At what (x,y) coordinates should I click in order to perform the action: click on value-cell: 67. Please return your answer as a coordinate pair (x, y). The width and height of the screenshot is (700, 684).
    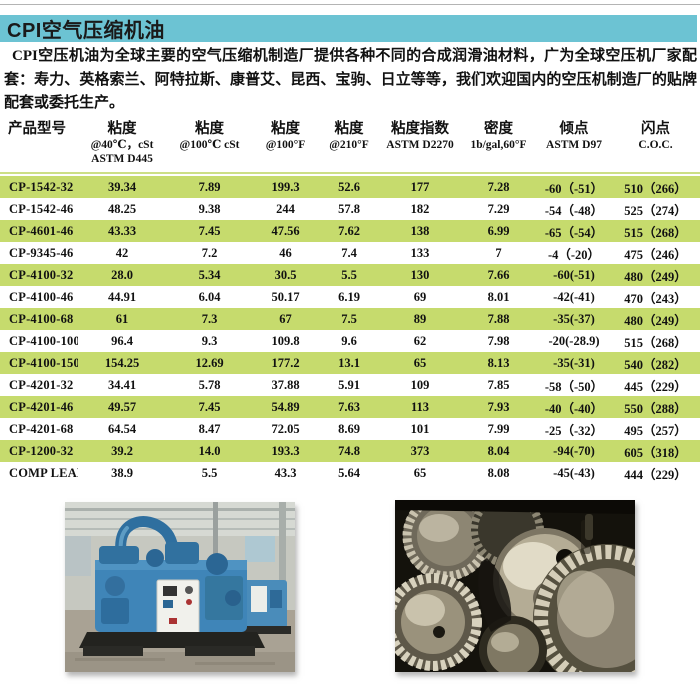
    Looking at the image, I should click on (285, 318).